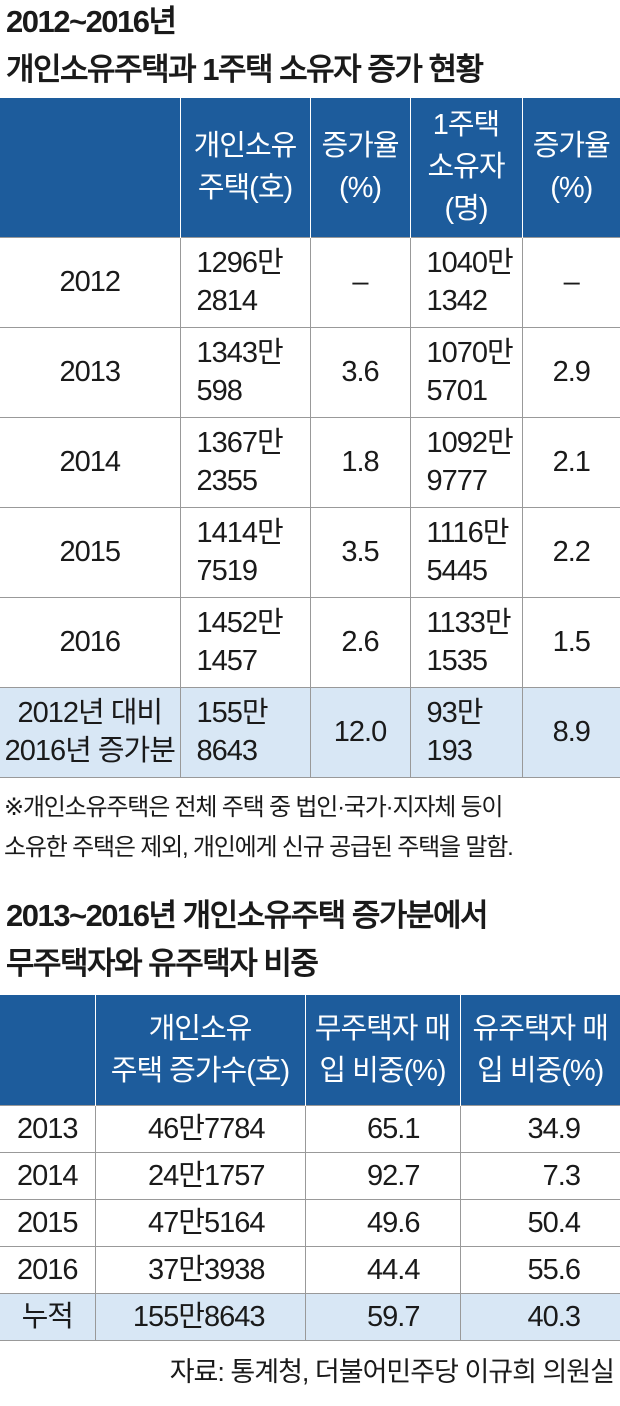 This screenshot has width=620, height=1406. What do you see at coordinates (465, 371) in the screenshot?
I see `cell: 1070만 5701` at bounding box center [465, 371].